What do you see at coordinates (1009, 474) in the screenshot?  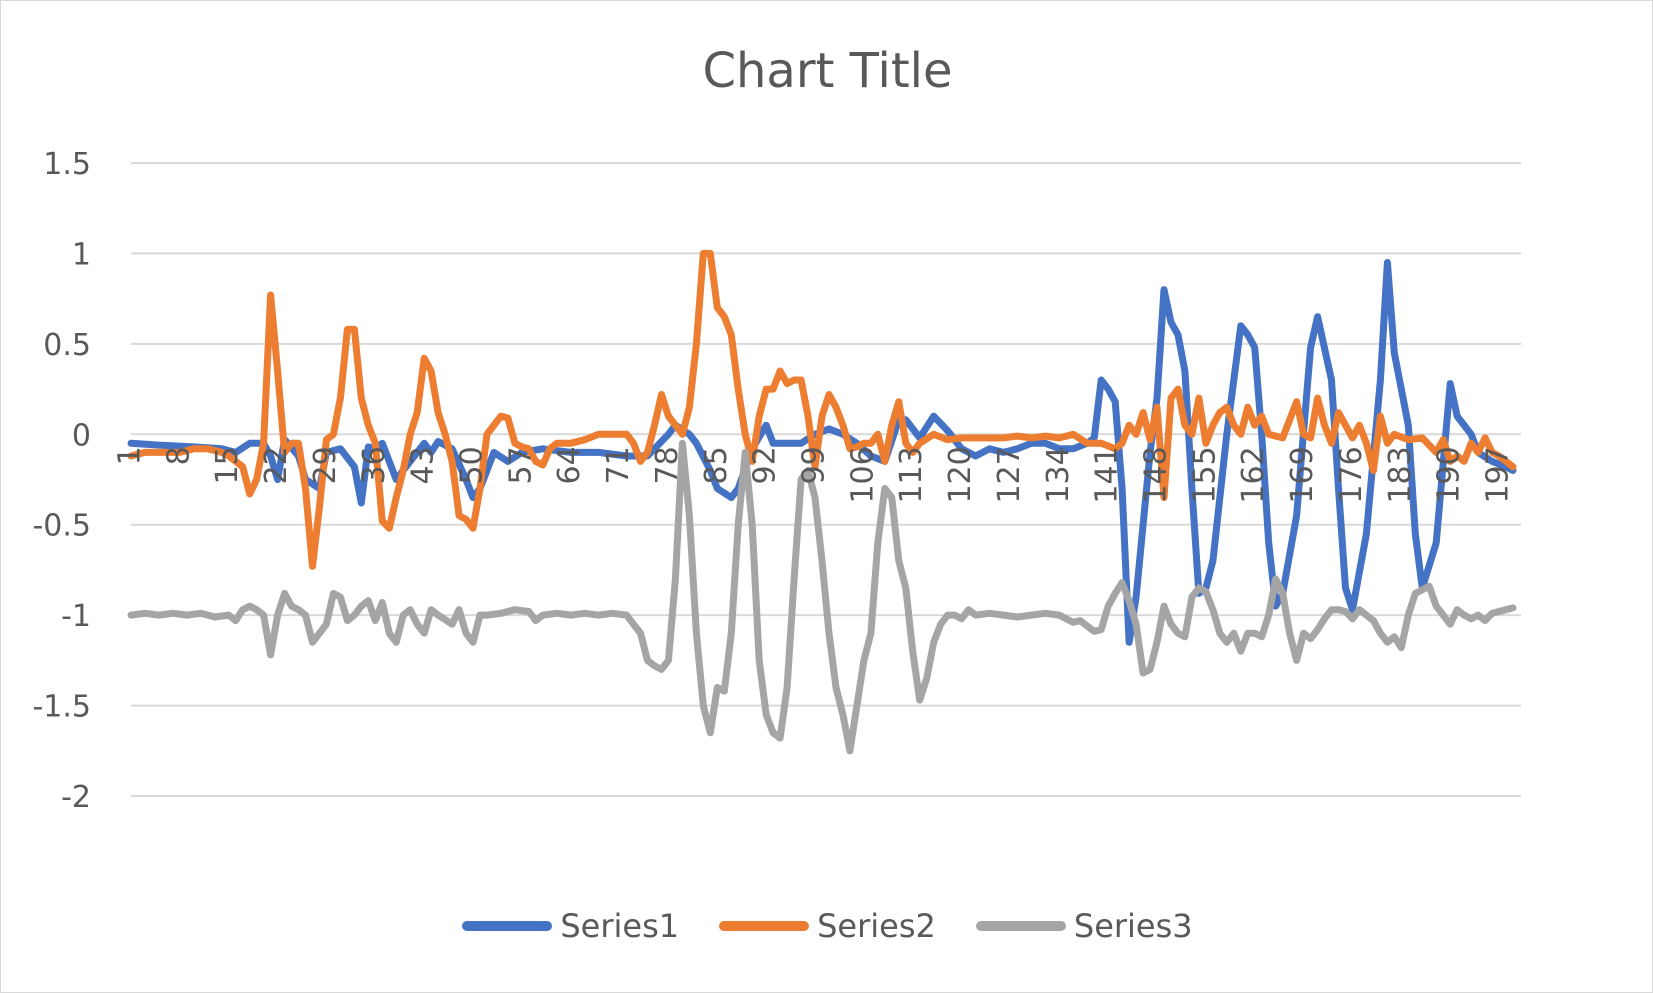 I see `x-tick-label: 127` at bounding box center [1009, 474].